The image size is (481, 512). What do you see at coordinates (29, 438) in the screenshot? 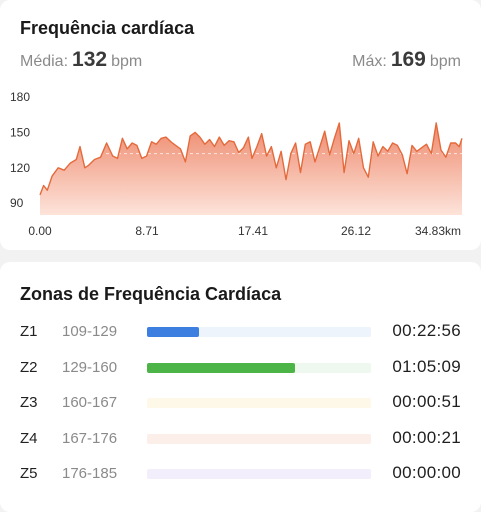
I see `zone-label: Z4` at bounding box center [29, 438].